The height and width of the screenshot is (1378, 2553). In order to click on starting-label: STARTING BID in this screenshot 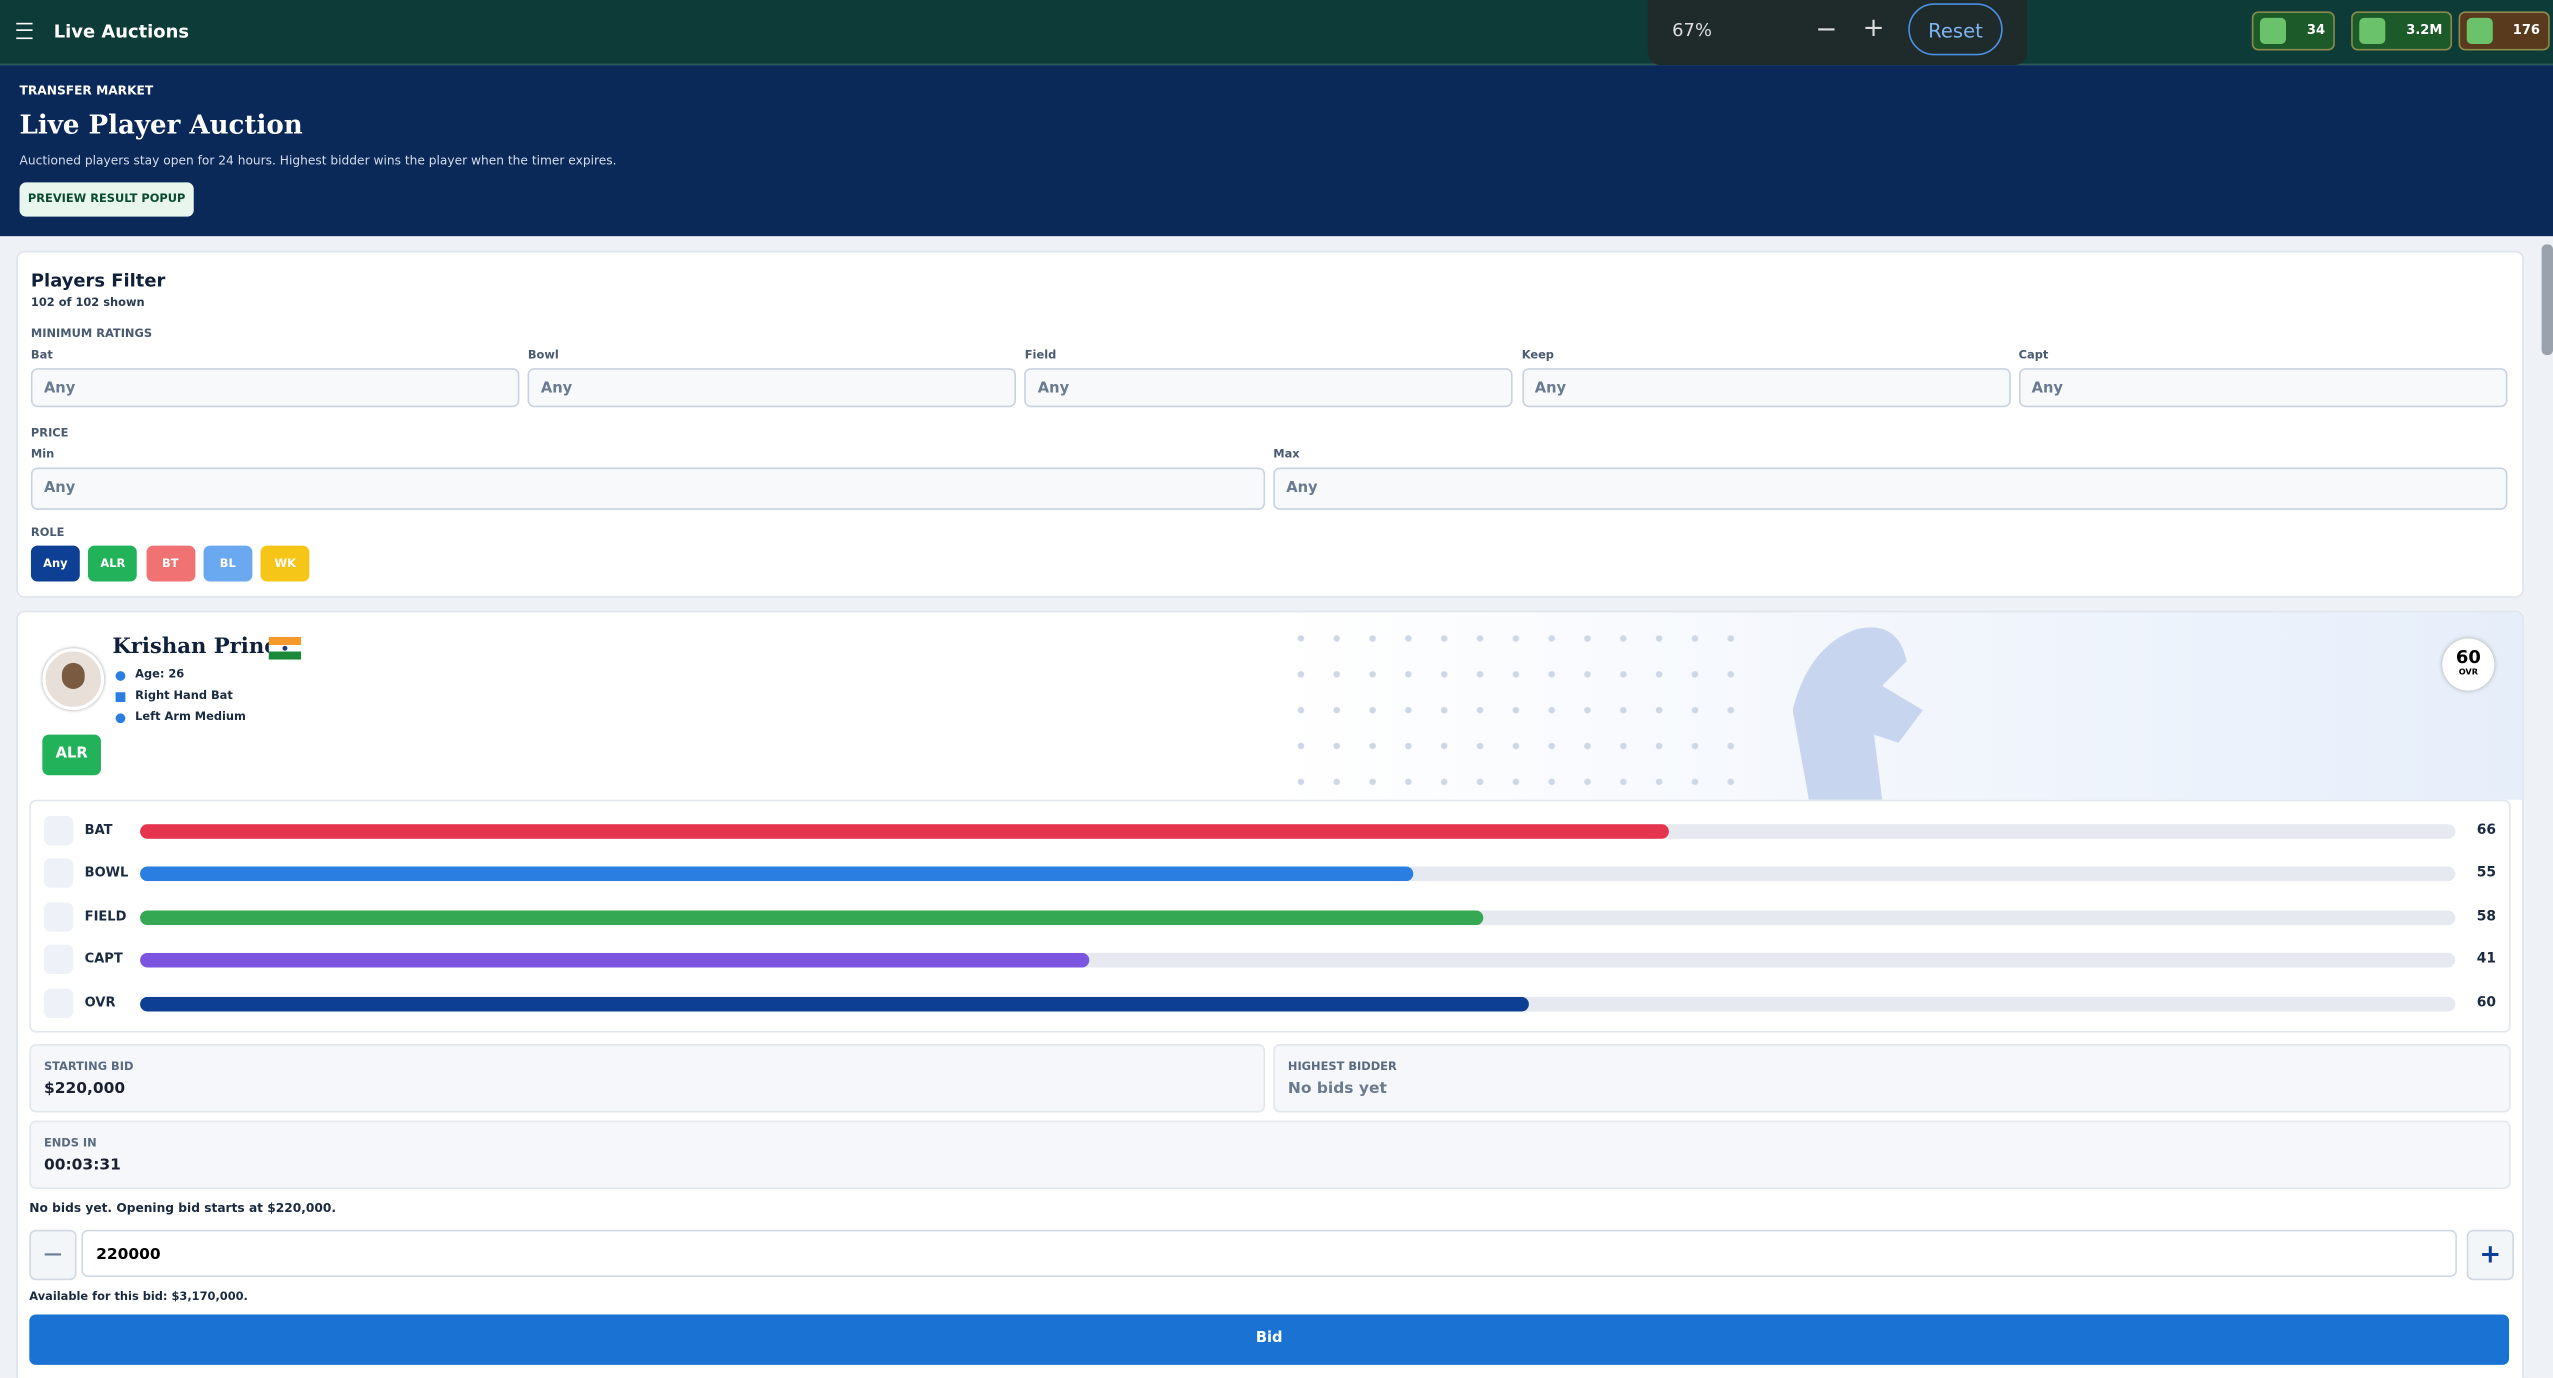, I will do `click(88, 1067)`.